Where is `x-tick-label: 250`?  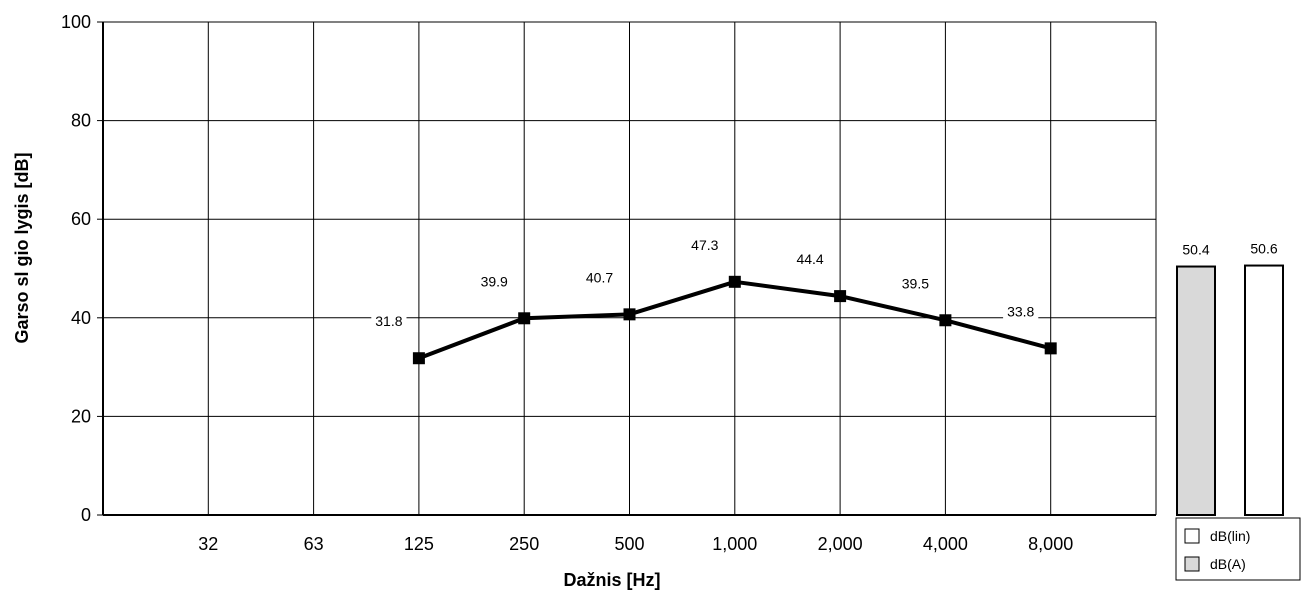
x-tick-label: 250 is located at coordinates (524, 544).